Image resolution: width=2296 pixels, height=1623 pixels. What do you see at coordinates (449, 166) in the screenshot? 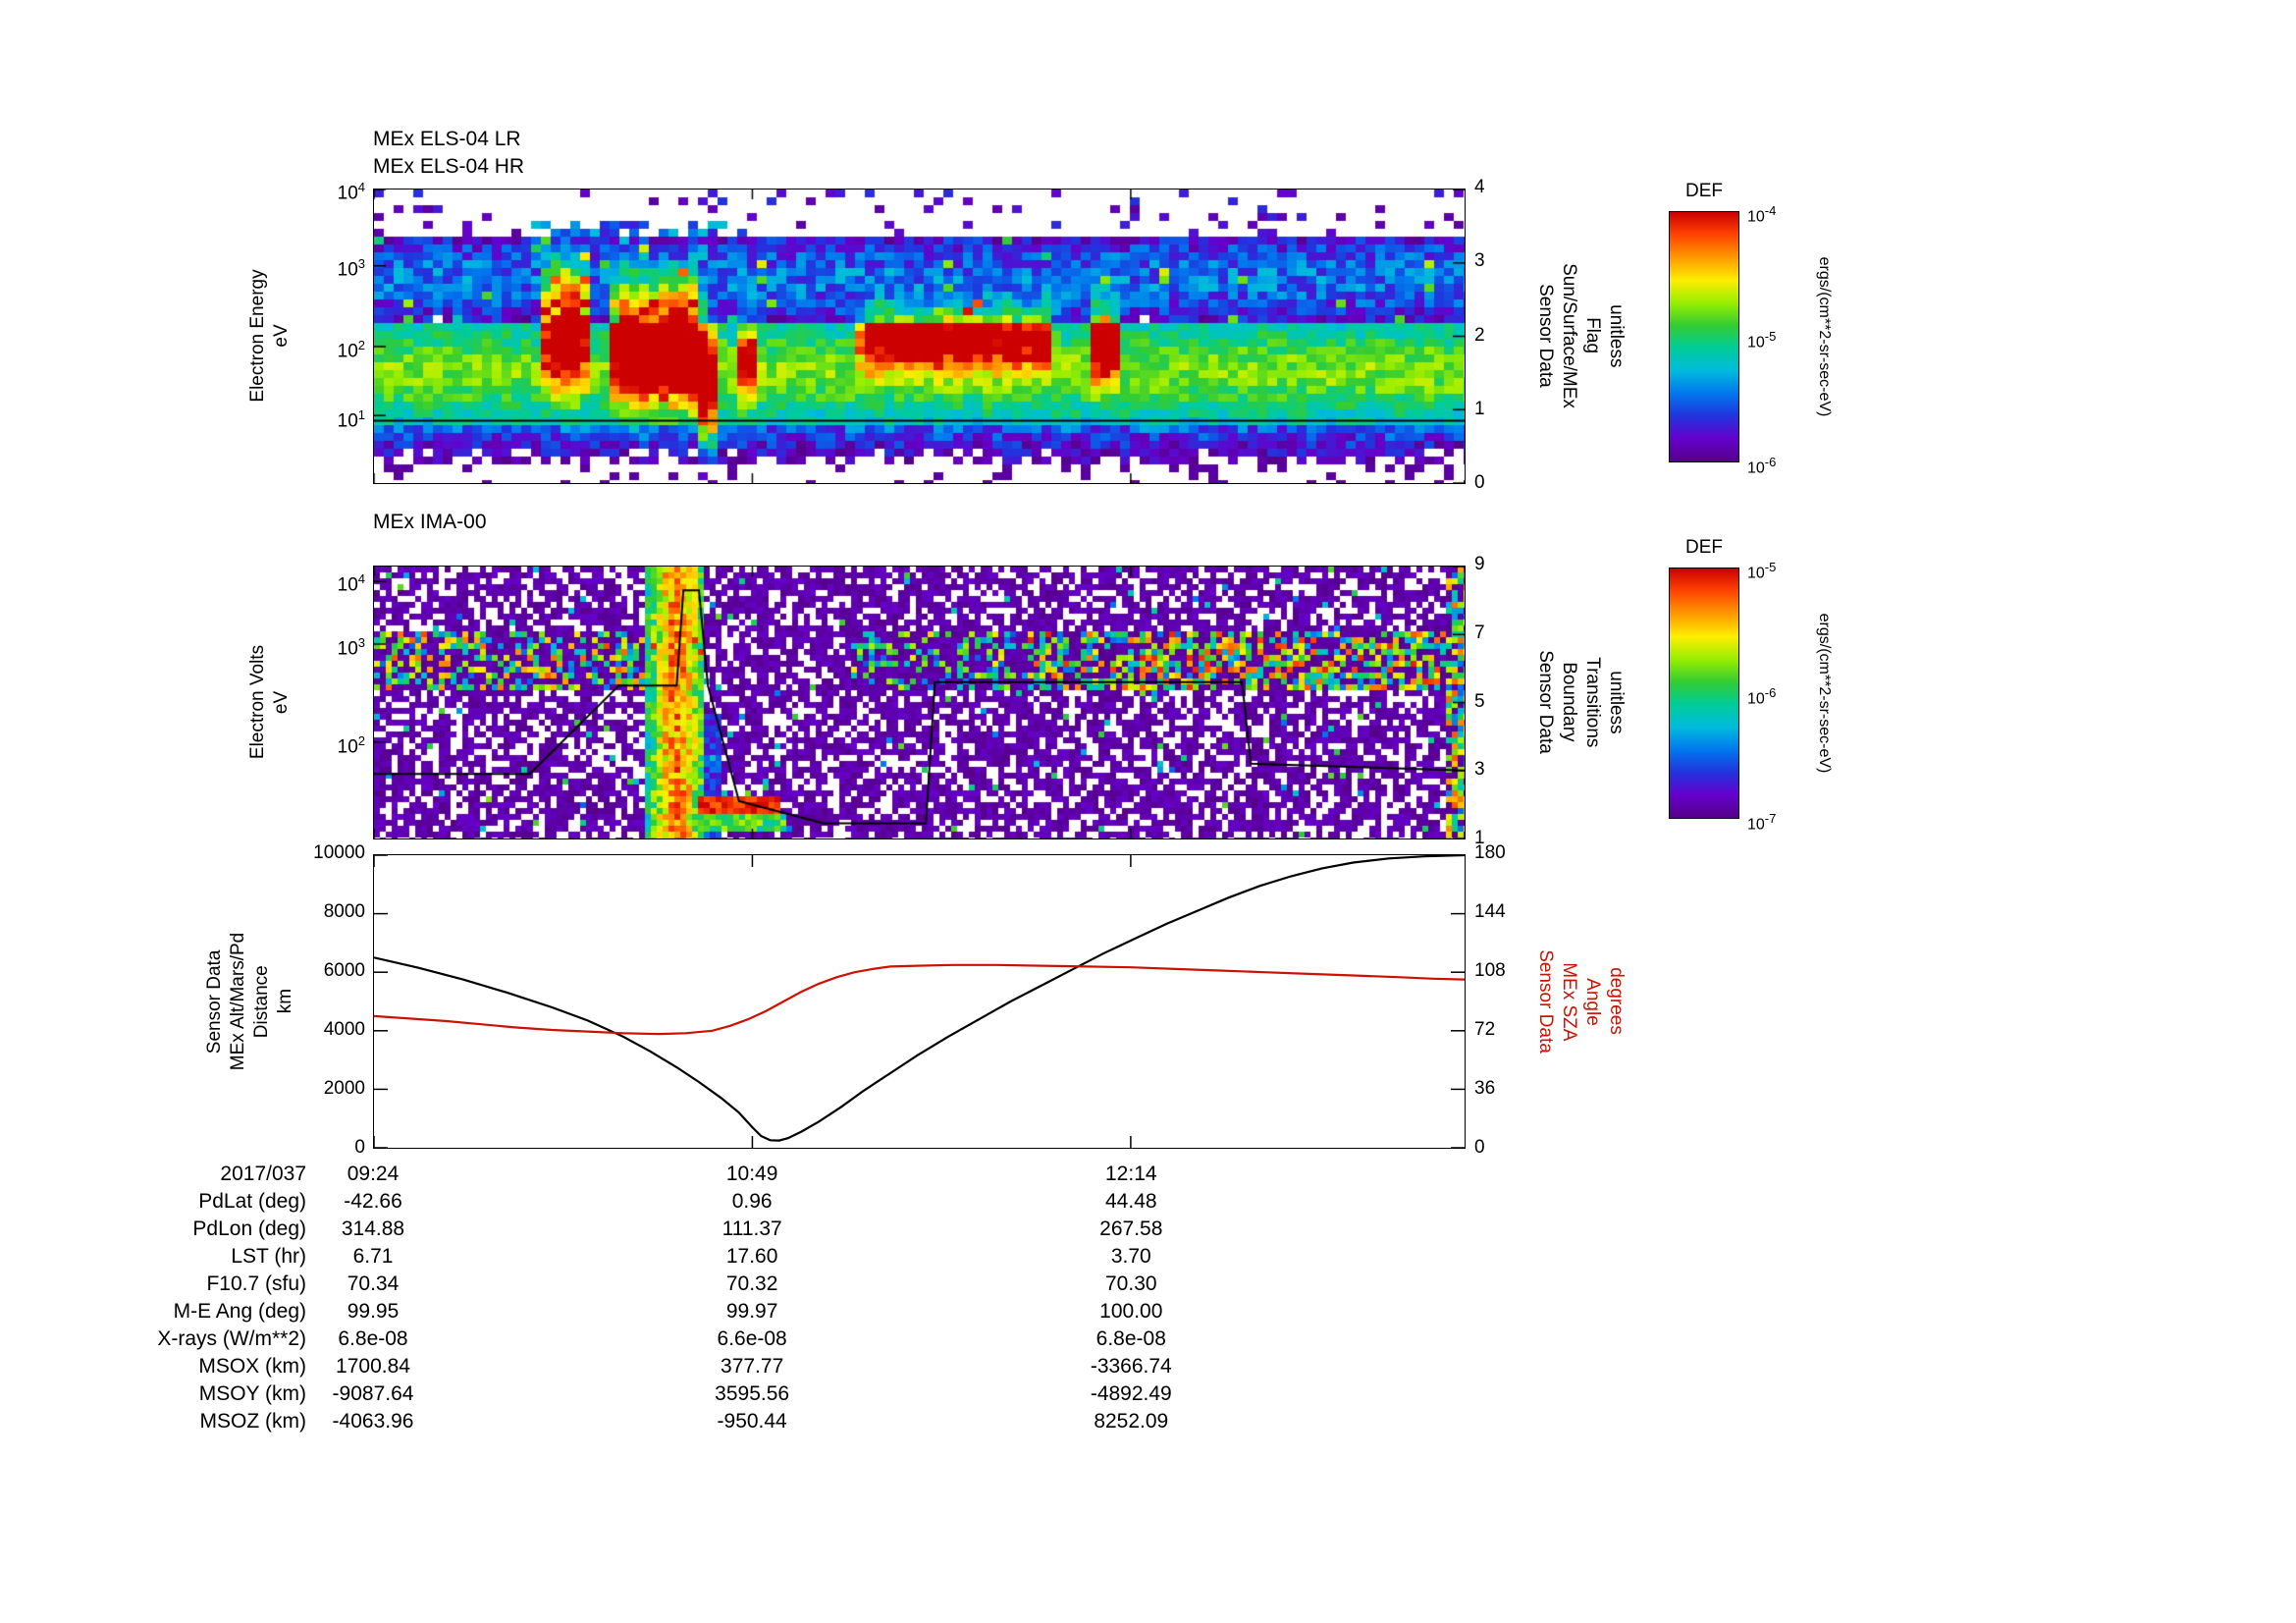
I see `els-title-hr: MEx ELS-04 HR` at bounding box center [449, 166].